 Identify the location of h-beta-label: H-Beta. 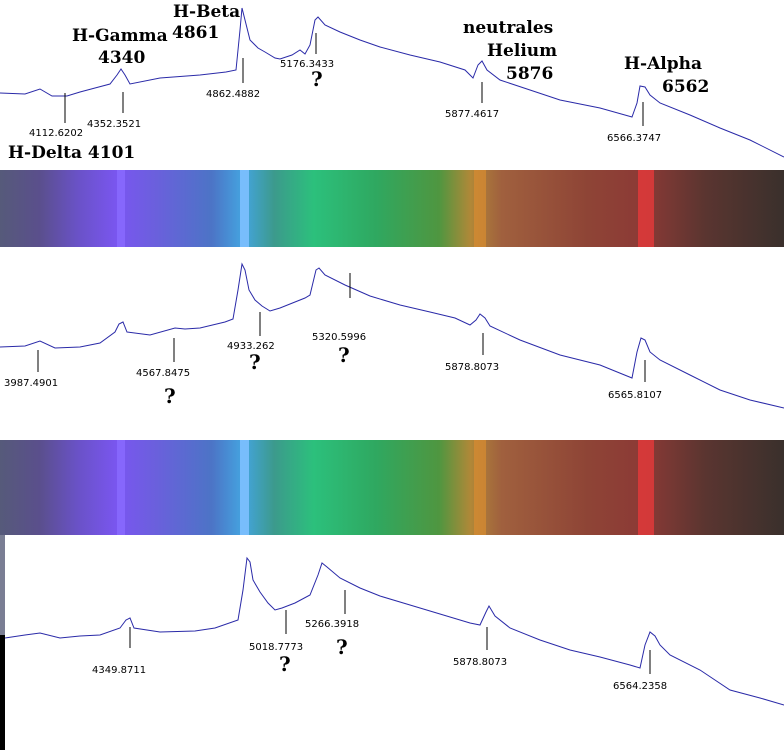
(206, 12).